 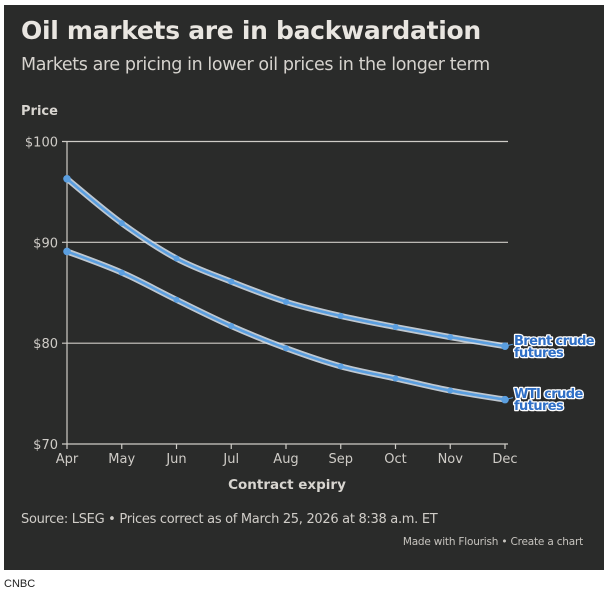 What do you see at coordinates (41, 143) in the screenshot?
I see `y-tick-label: $100` at bounding box center [41, 143].